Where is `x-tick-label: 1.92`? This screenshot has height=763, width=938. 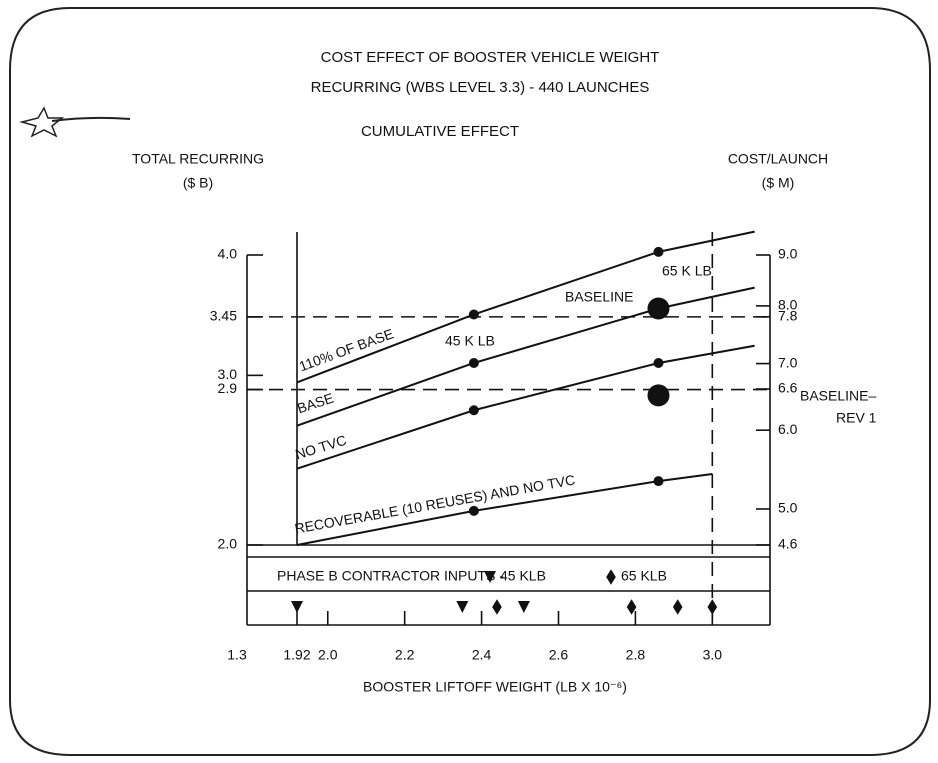 x-tick-label: 1.92 is located at coordinates (296, 655).